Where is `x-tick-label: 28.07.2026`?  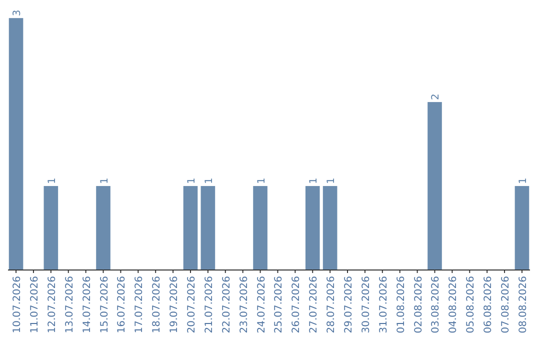 x-tick-label: 28.07.2026 is located at coordinates (332, 305).